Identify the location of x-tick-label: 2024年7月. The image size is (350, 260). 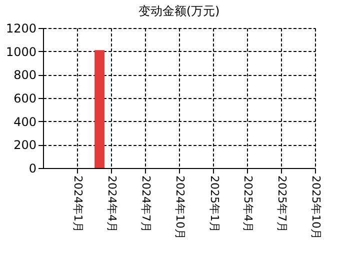
(145, 204).